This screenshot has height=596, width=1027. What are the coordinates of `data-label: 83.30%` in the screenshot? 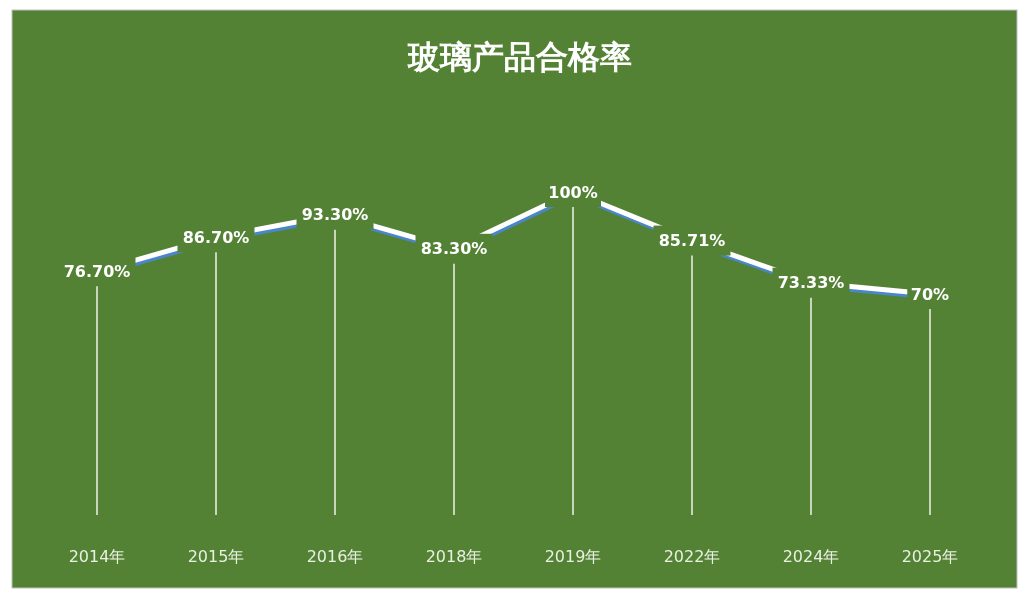 It's located at (454, 249).